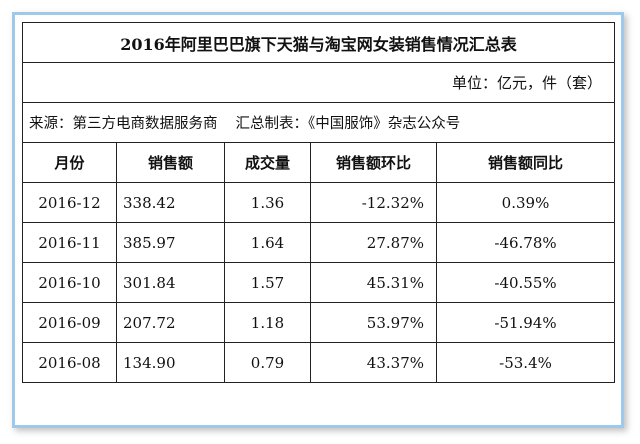  I want to click on cell-yoy: -40.55%, so click(525, 282).